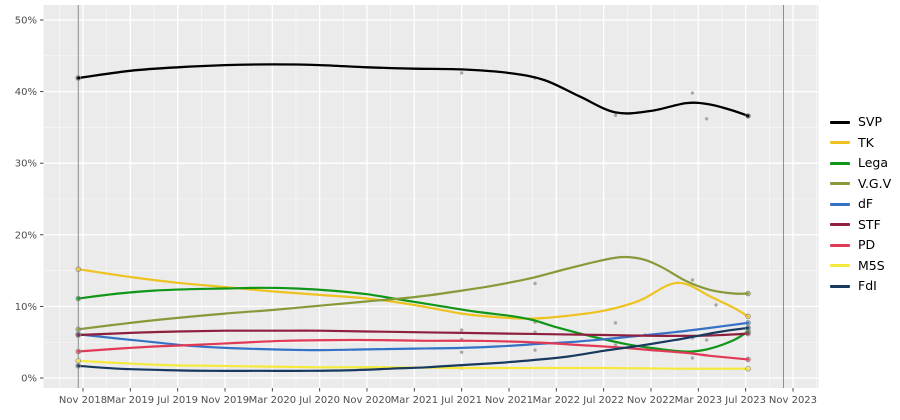 This screenshot has height=420, width=900. Describe the element at coordinates (26, 21) in the screenshot. I see `y-tick-label: 50%` at that location.